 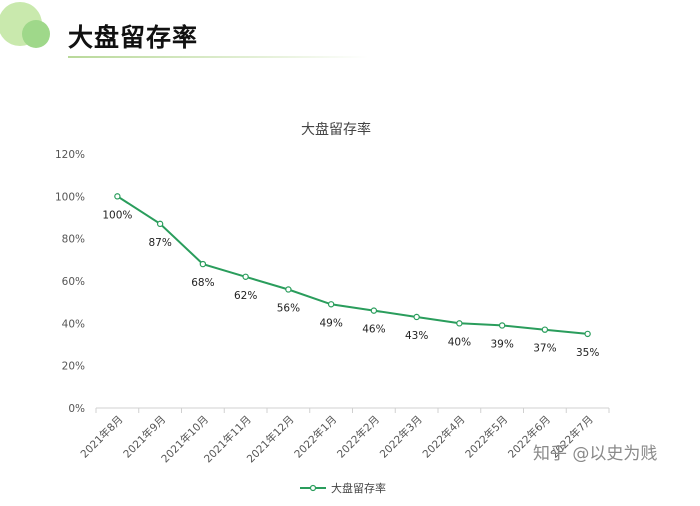 I want to click on y-tick-label: 80%, so click(x=73, y=240).